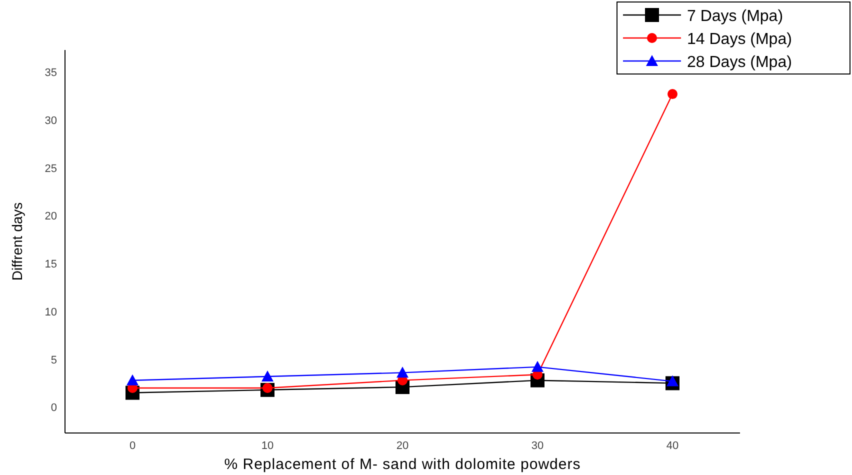 This screenshot has width=852, height=475. What do you see at coordinates (53, 360) in the screenshot?
I see `y-tick-label: 5` at bounding box center [53, 360].